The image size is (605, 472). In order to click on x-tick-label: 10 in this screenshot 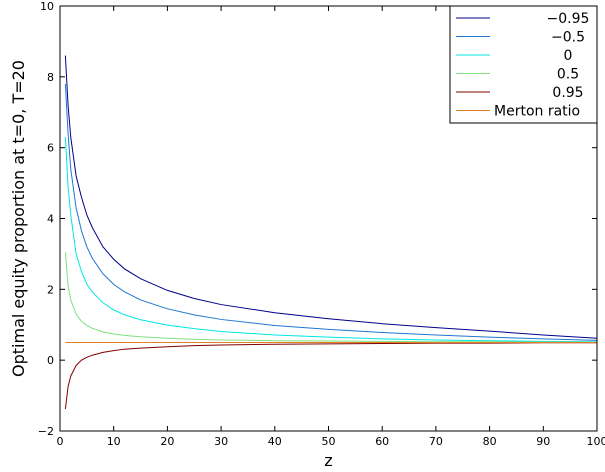, I will do `click(114, 441)`.